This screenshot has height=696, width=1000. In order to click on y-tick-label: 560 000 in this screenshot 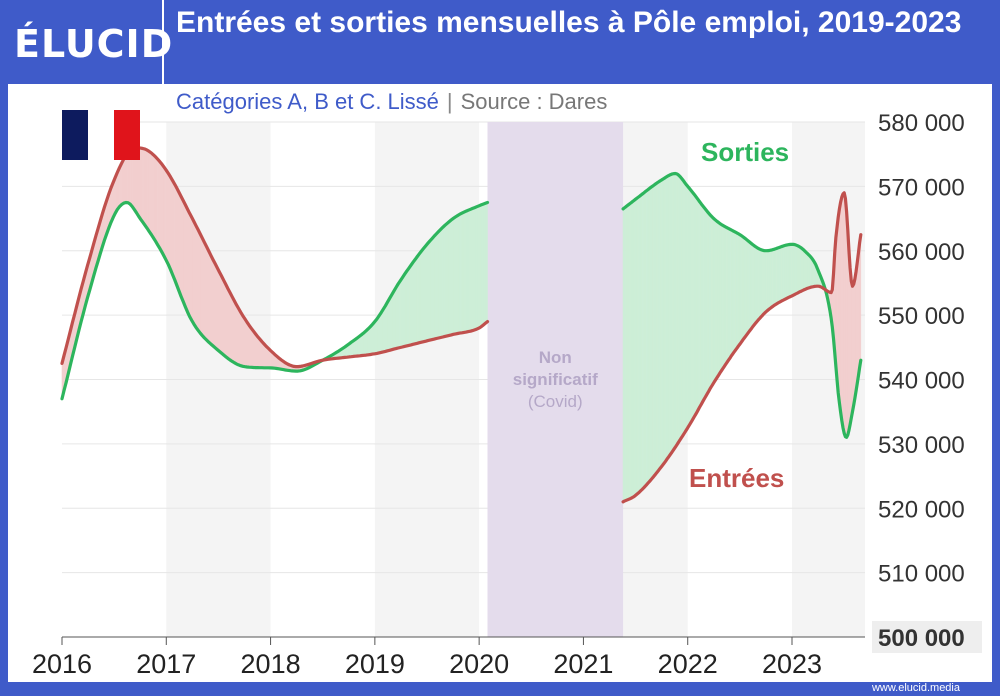, I will do `click(921, 252)`.